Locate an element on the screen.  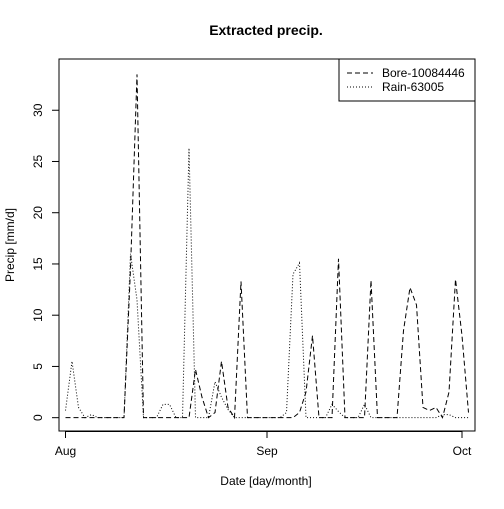
x-tick-label: Oct is located at coordinates (462, 451).